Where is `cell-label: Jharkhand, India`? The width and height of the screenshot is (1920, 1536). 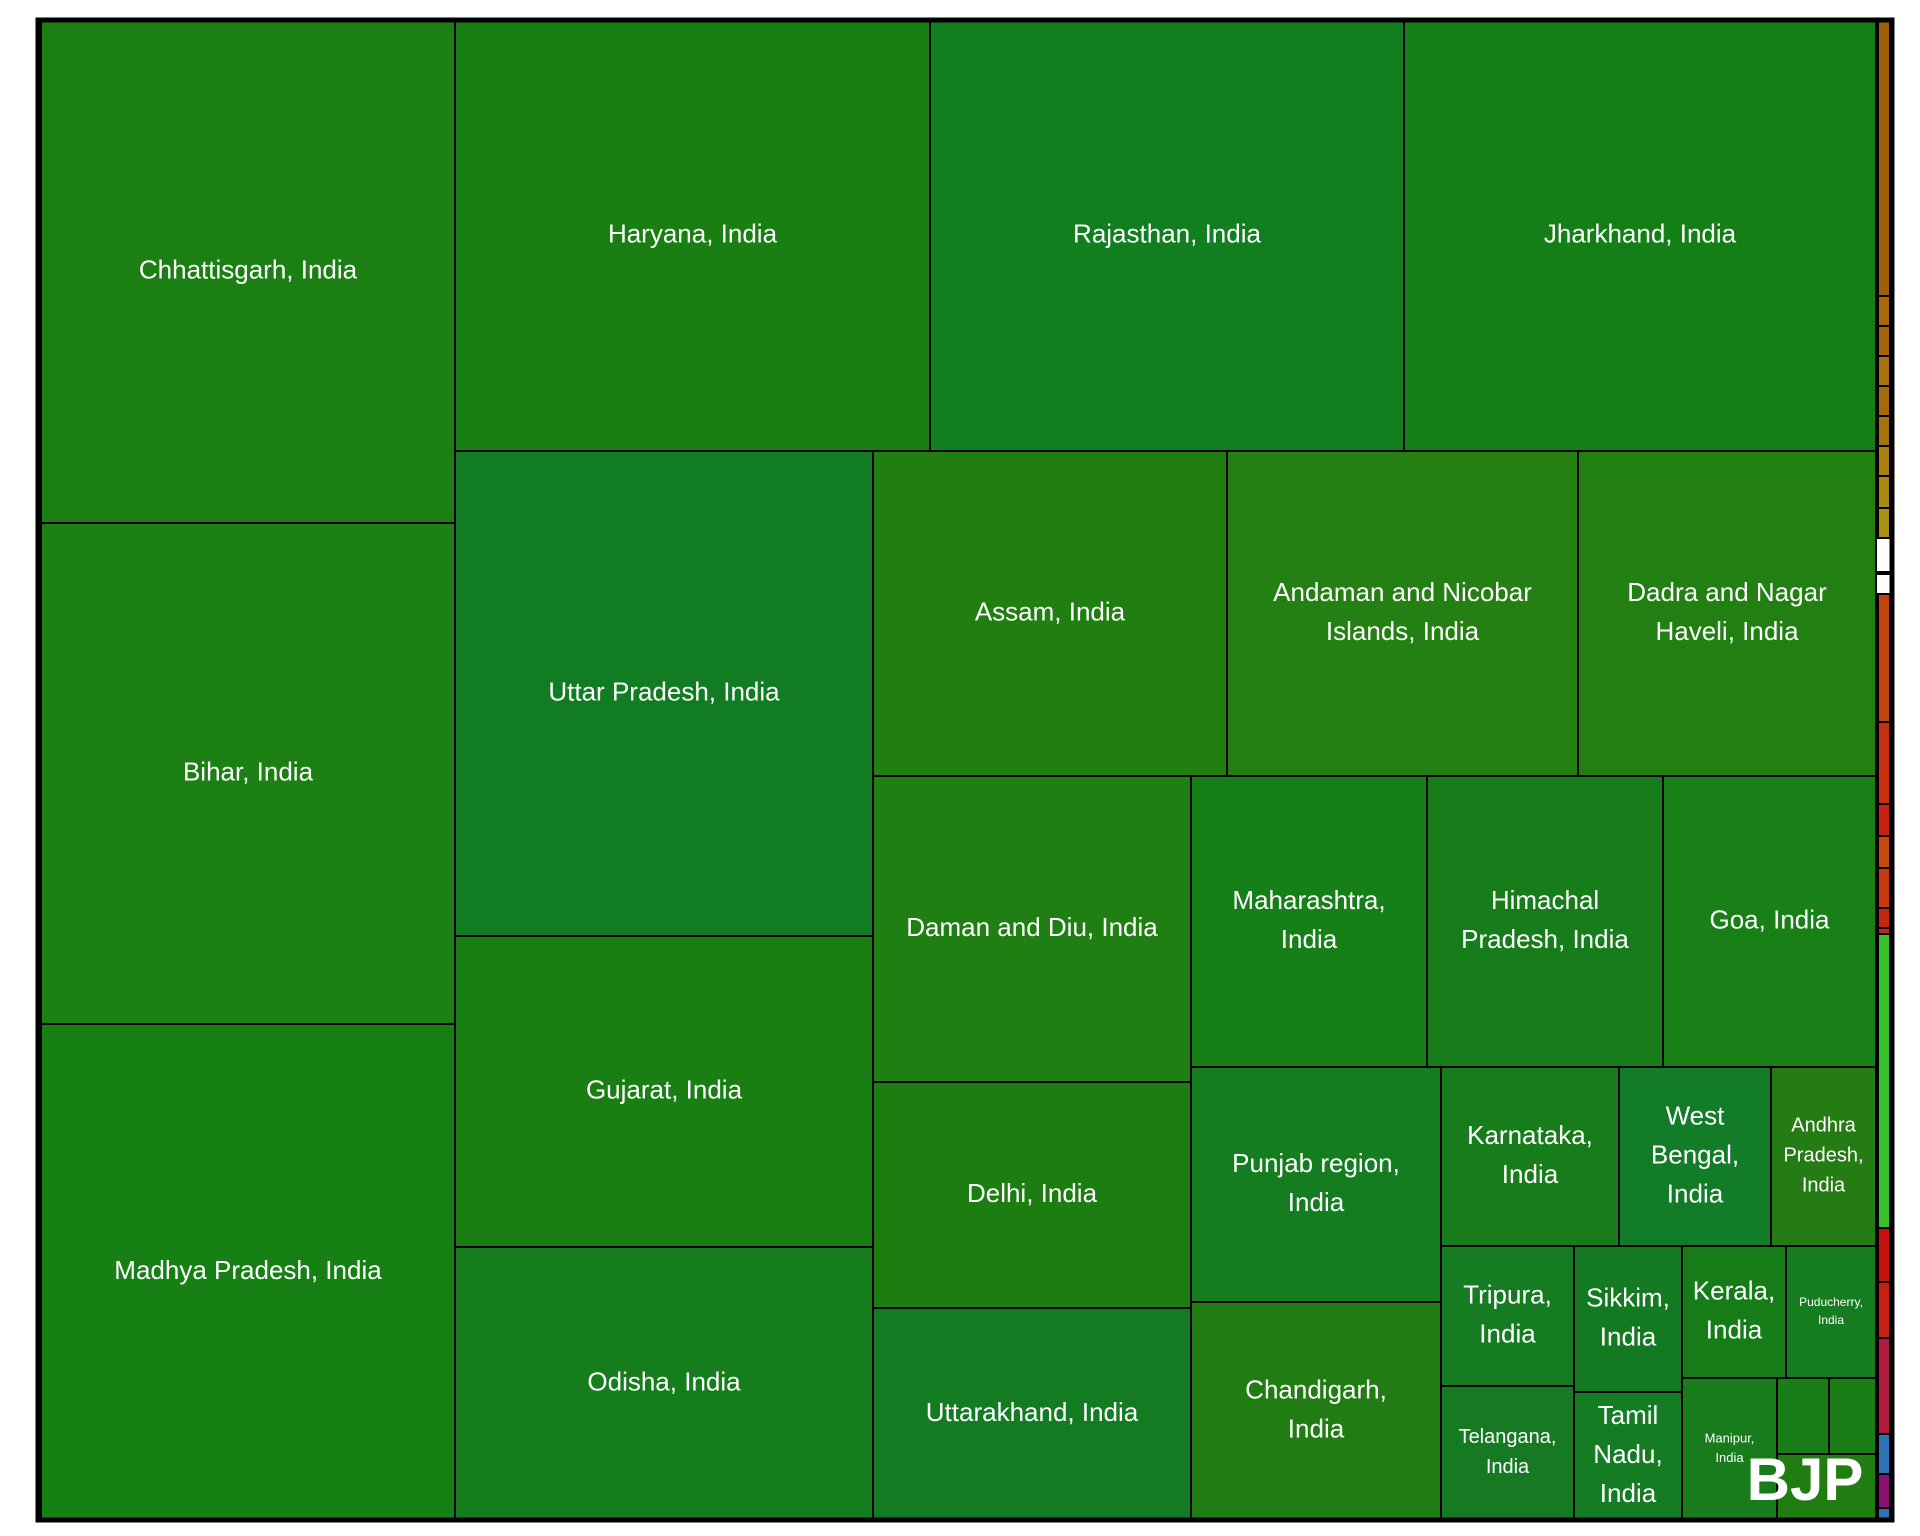
cell-label: Jharkhand, India is located at coordinates (1640, 233).